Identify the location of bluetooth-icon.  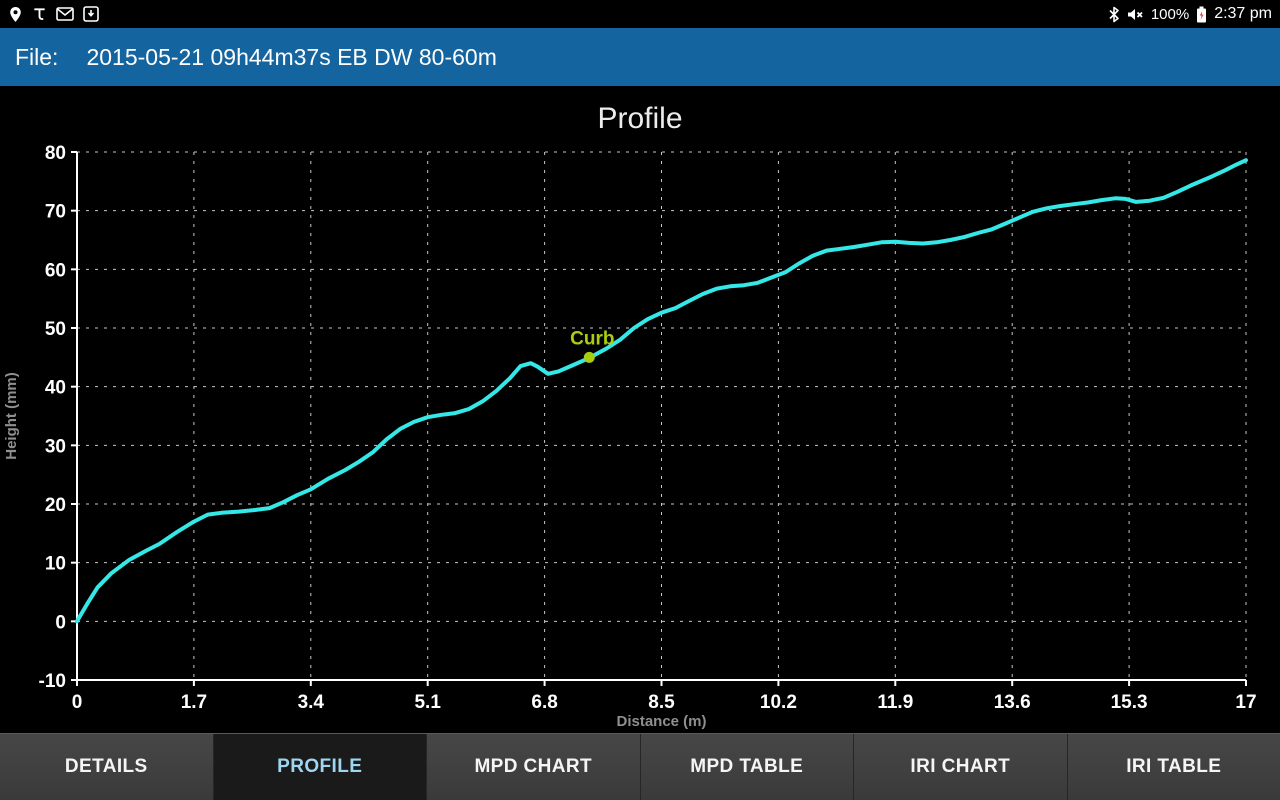
(1114, 14).